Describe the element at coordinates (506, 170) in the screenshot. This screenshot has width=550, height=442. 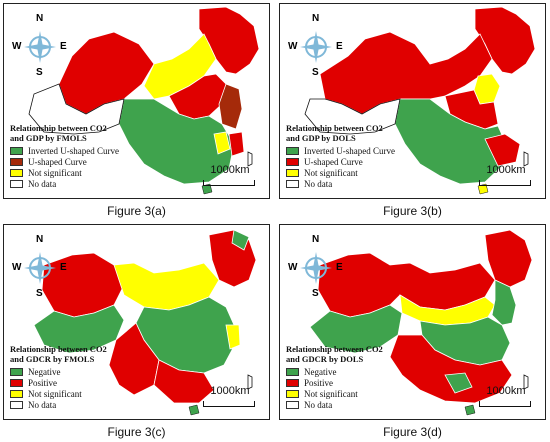
I see `scale-label: 1000km` at that location.